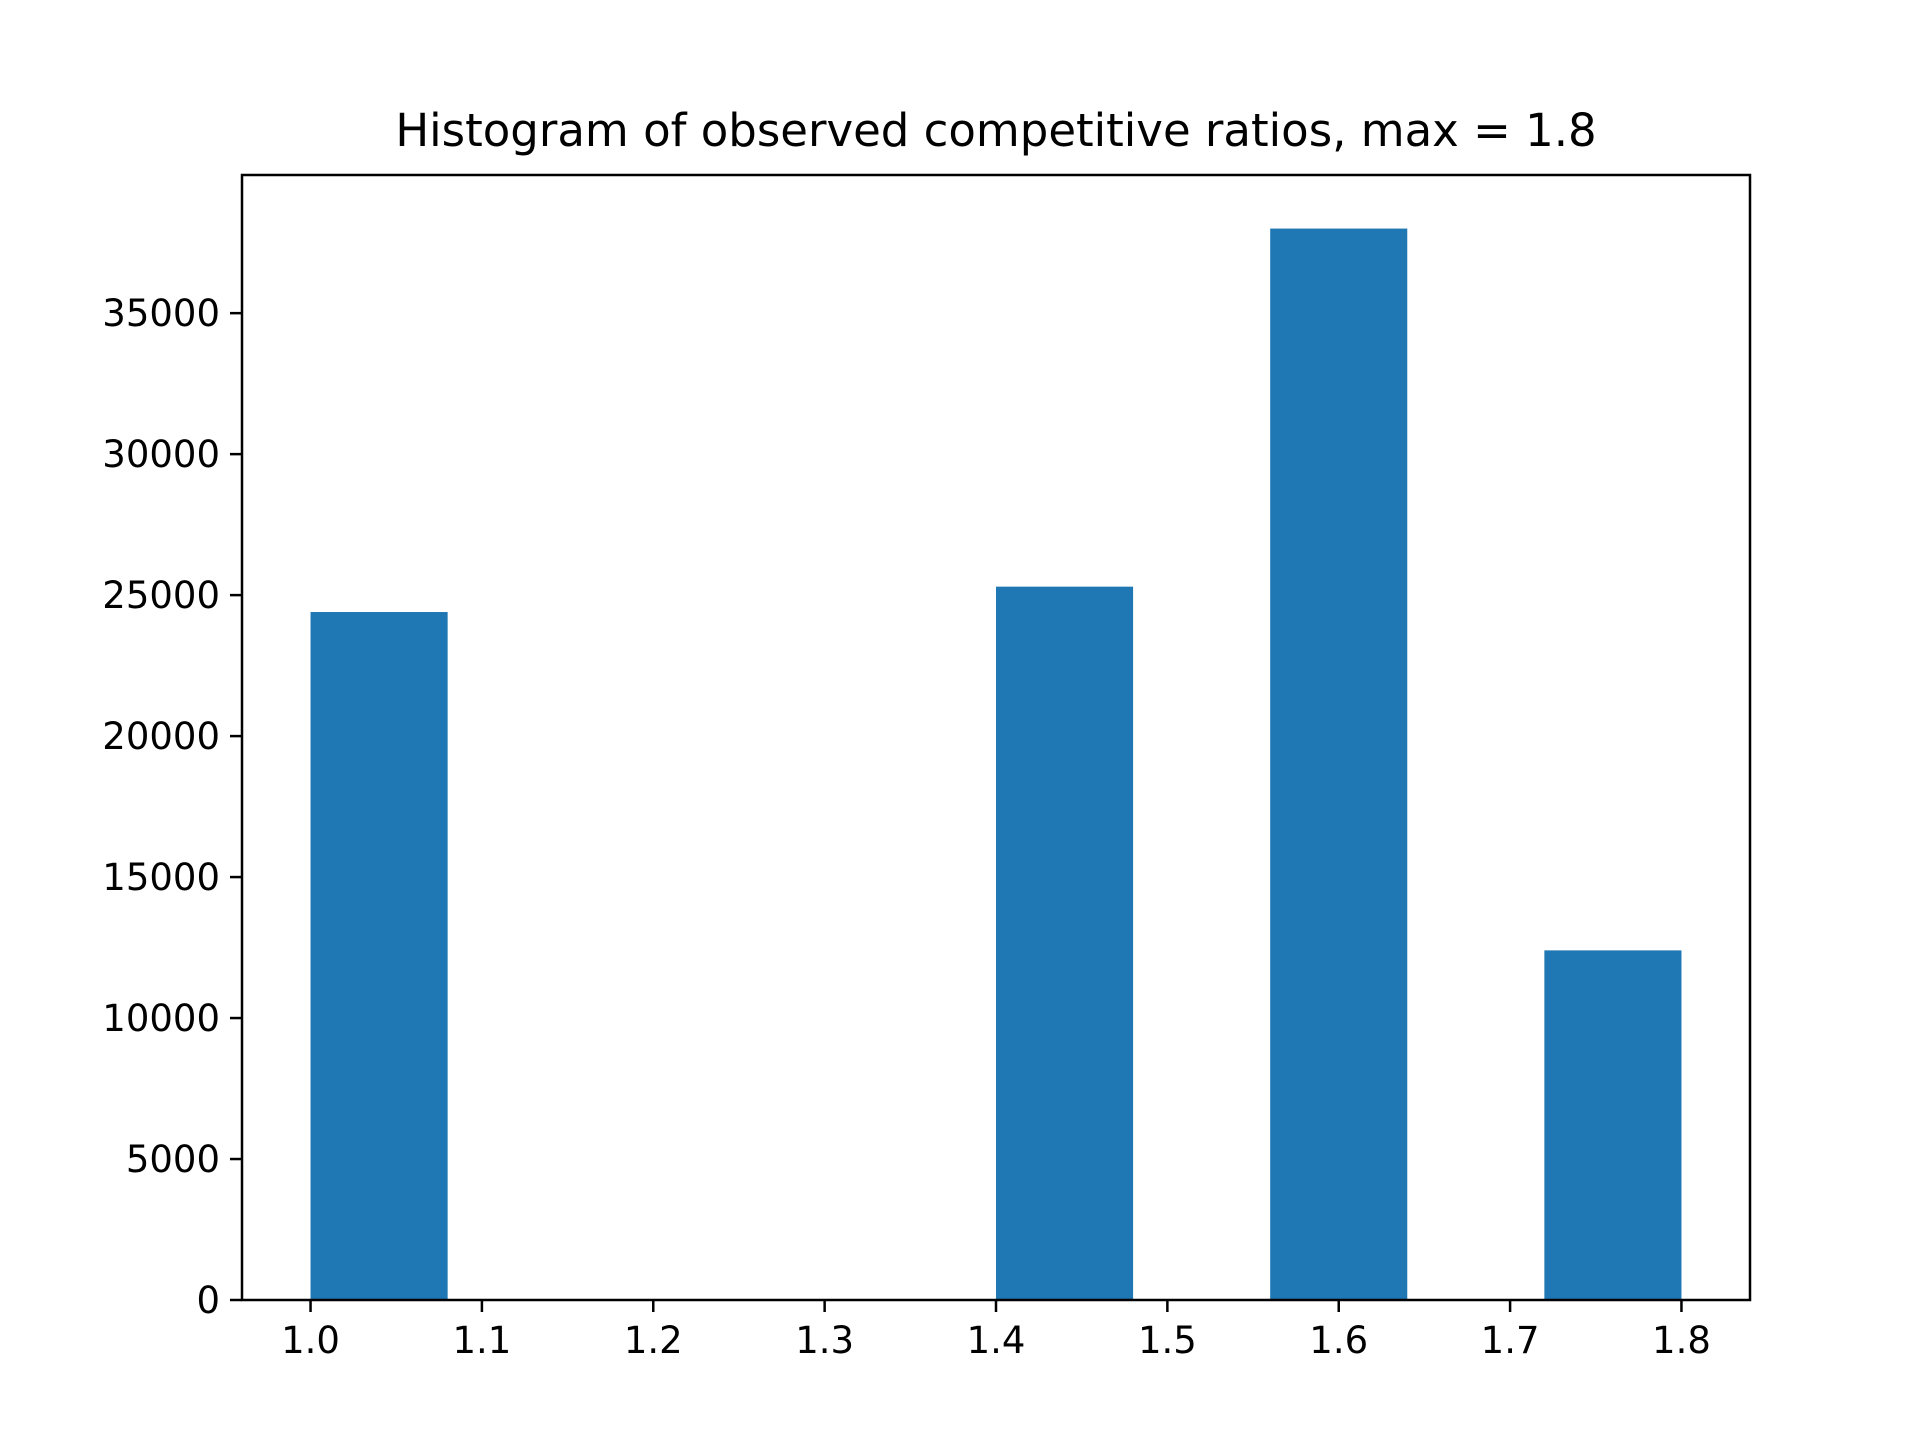 The width and height of the screenshot is (1920, 1440). What do you see at coordinates (161, 313) in the screenshot?
I see `y-tick-label: 35000` at bounding box center [161, 313].